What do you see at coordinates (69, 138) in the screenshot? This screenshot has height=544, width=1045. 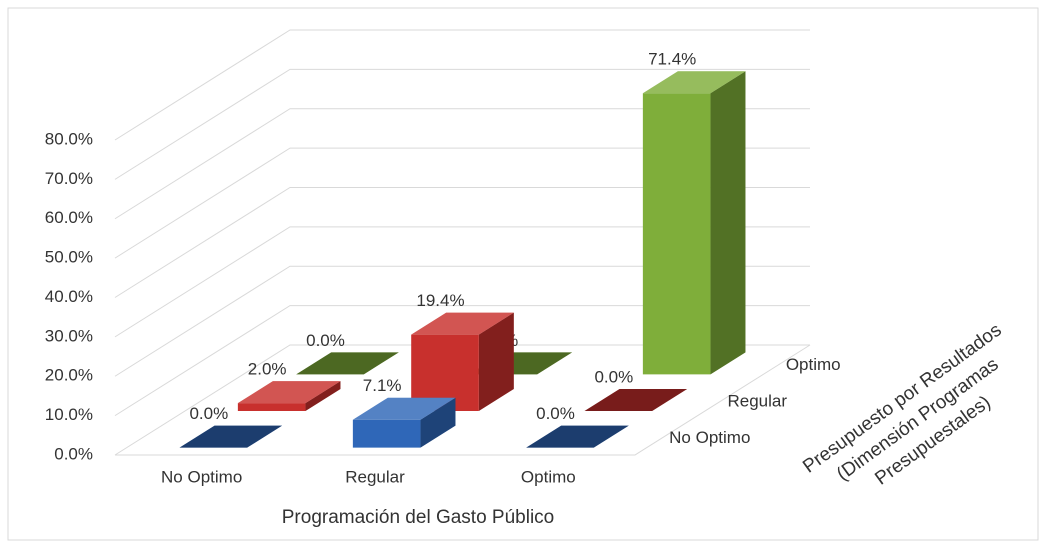 I see `y-tick-label: 80.0%` at bounding box center [69, 138].